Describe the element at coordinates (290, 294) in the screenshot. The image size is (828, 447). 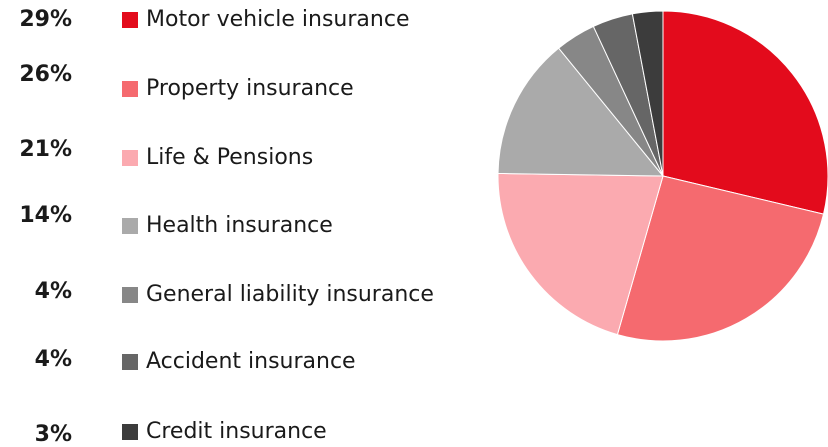
I see `legend-label: General liability insurance` at that location.